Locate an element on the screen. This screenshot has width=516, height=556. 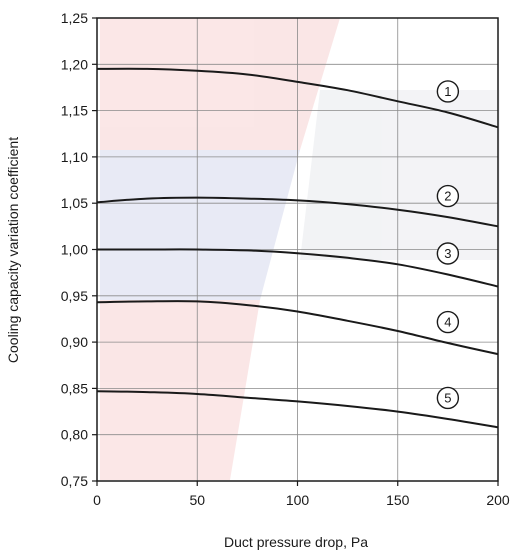
y-tick-label: 0,80 is located at coordinates (74, 435).